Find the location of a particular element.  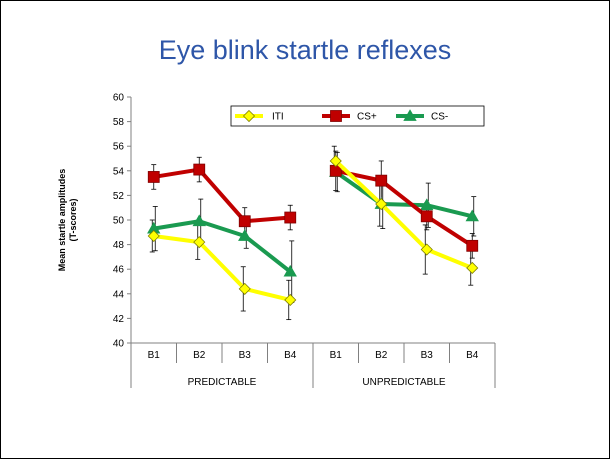

legend-label-cs: CS+ is located at coordinates (367, 117).